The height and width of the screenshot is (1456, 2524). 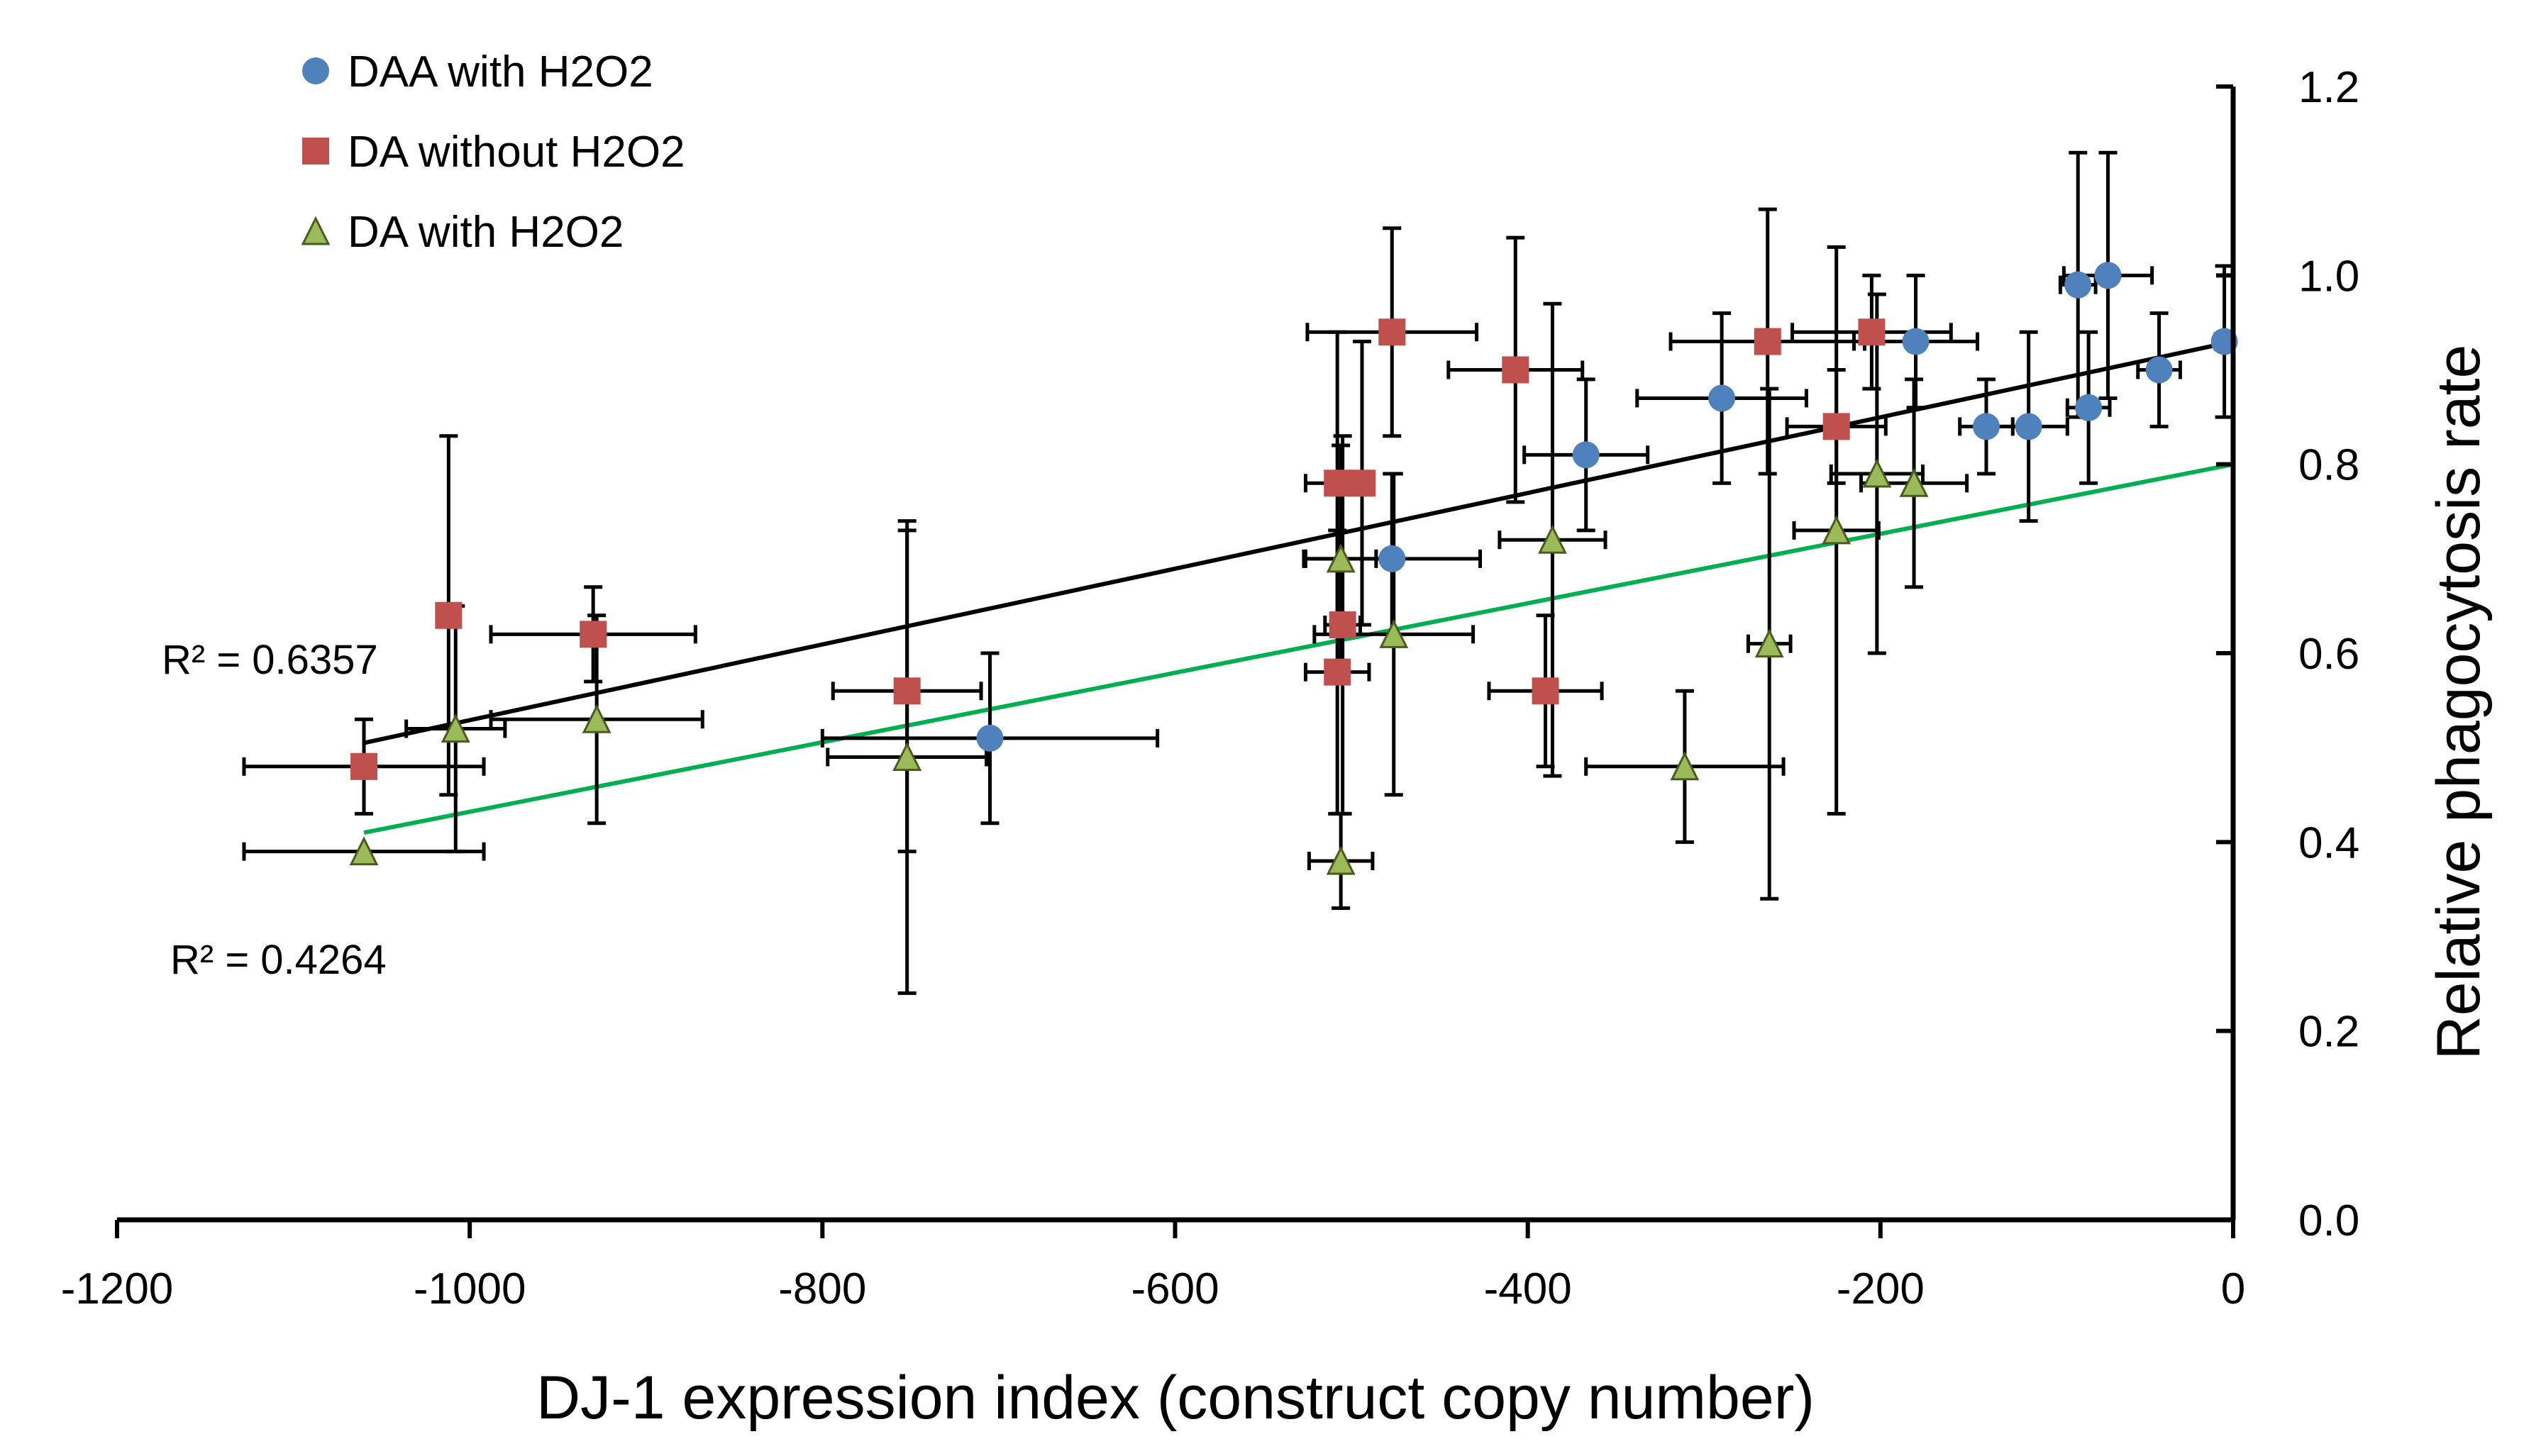 What do you see at coordinates (1528, 1289) in the screenshot?
I see `x-tick-label: -400` at bounding box center [1528, 1289].